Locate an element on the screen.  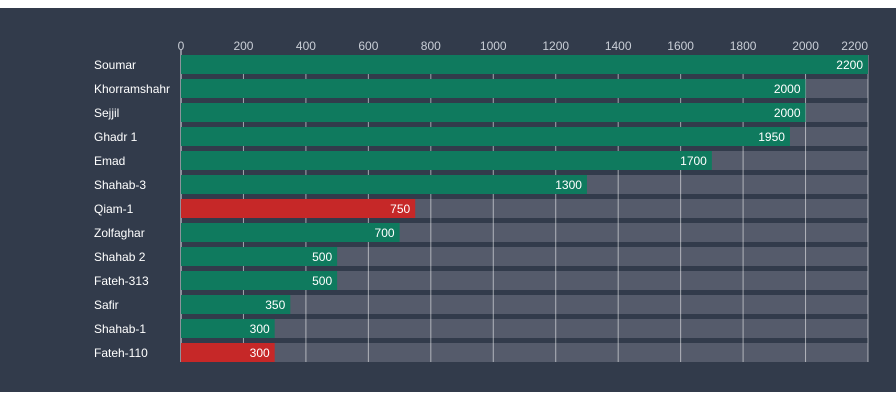
x-tick-label: 1200 is located at coordinates (555, 46).